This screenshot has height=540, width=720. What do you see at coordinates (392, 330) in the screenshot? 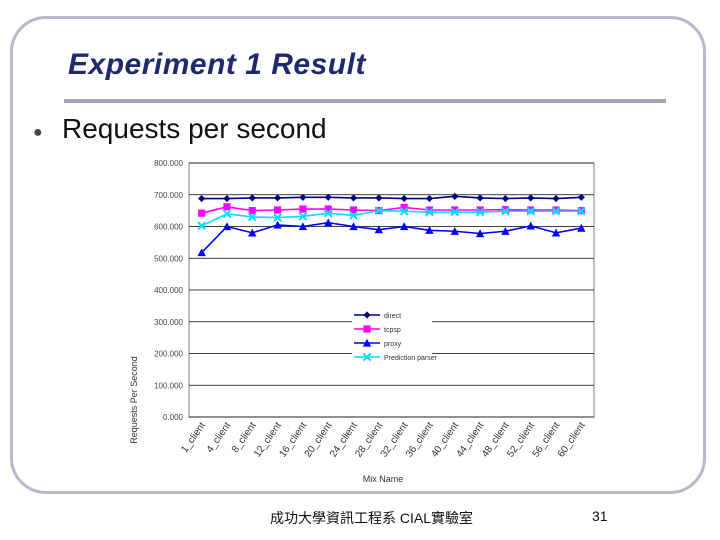
I see `legend-entry: tcpsp` at bounding box center [392, 330].